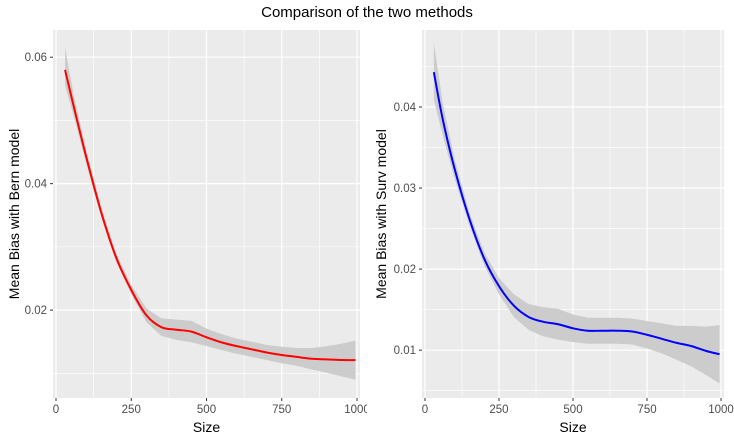 This screenshot has width=734, height=442. I want to click on y-tick-label: 0.03, so click(405, 189).